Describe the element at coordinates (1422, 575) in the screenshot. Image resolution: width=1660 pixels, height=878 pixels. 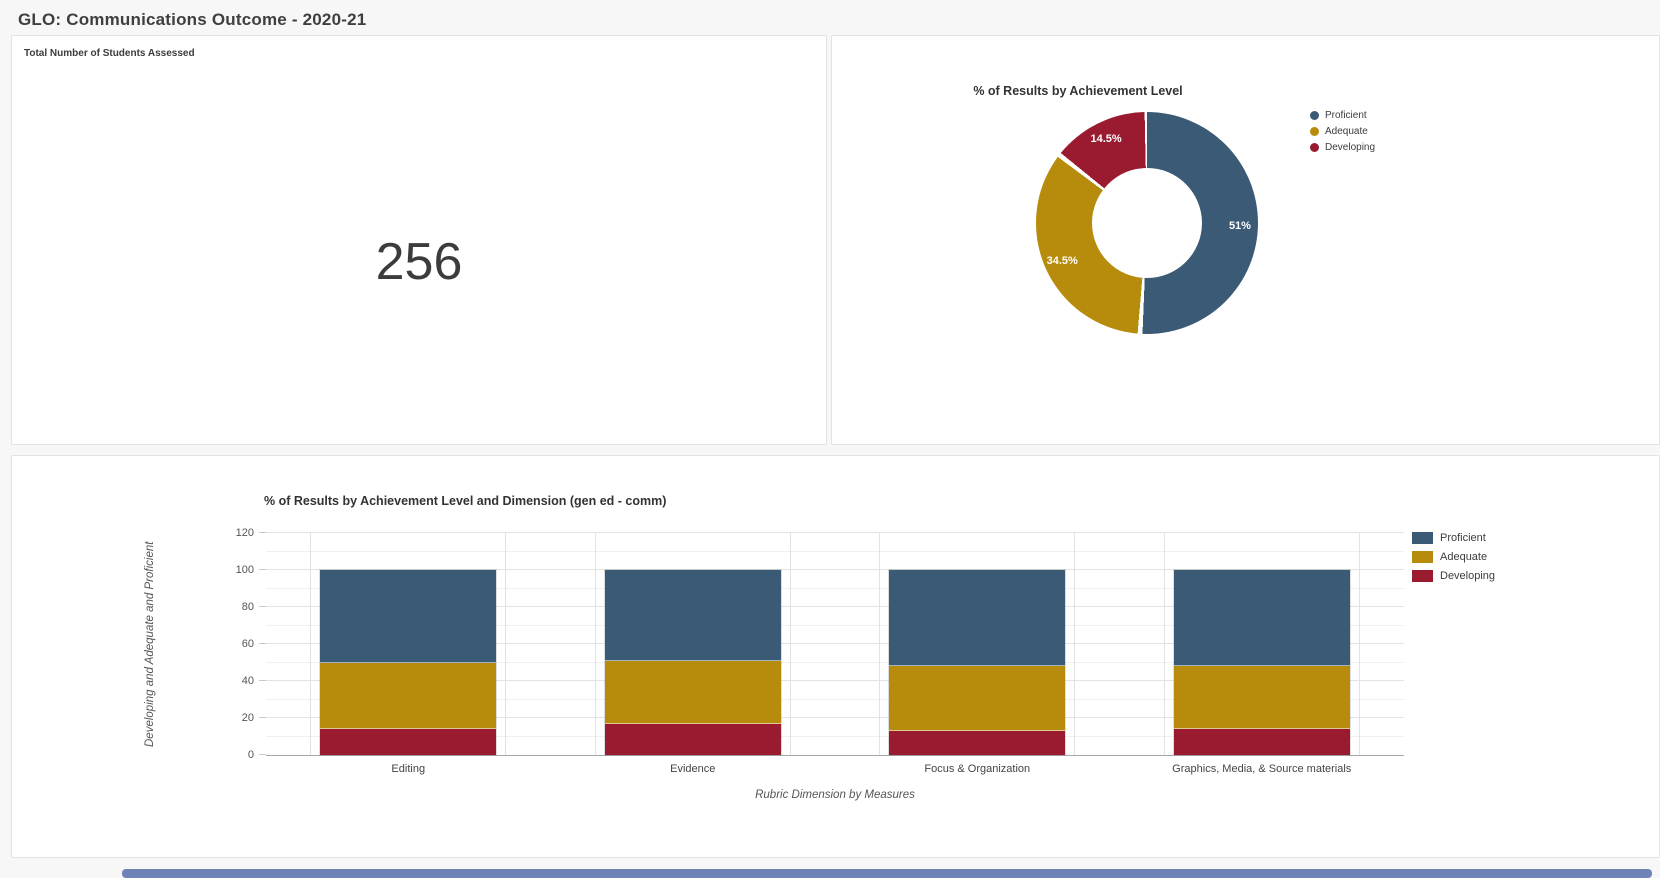
I see `legend-swatch-developing` at that location.